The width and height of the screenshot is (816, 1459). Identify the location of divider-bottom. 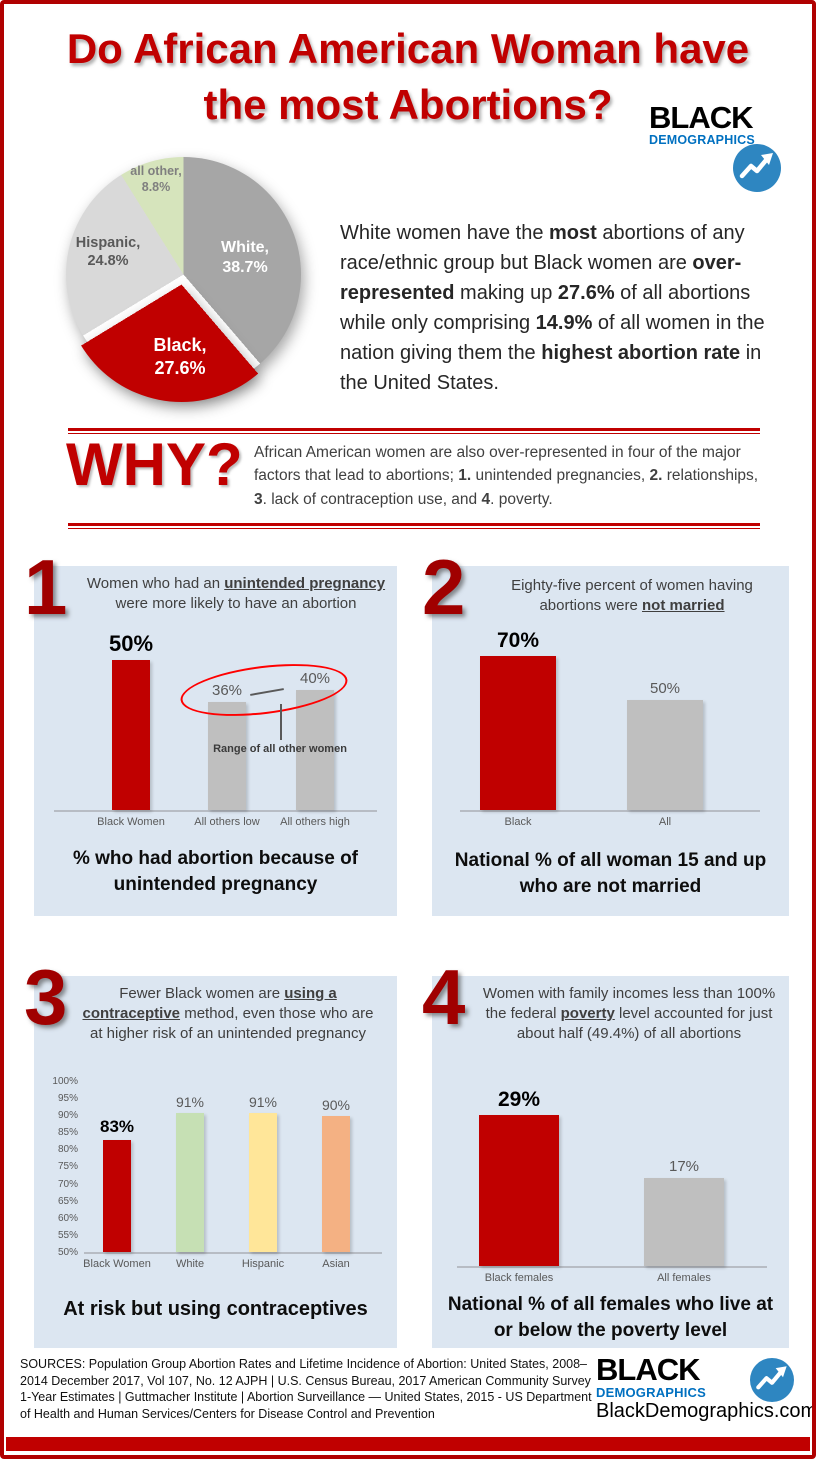
(414, 526).